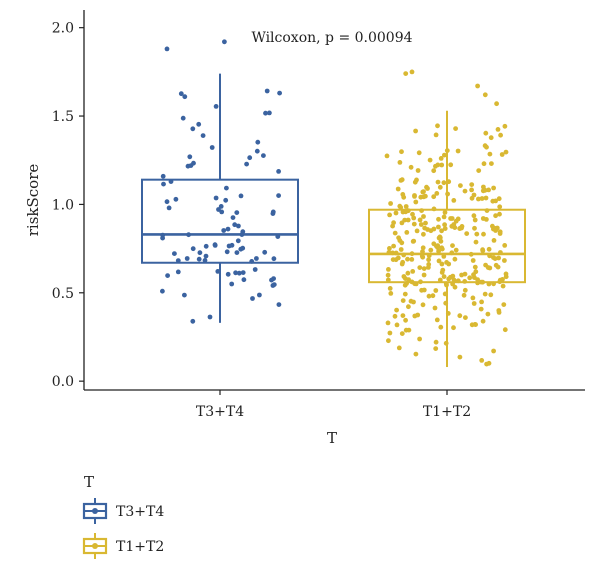 This screenshot has height=584, width=600. Describe the element at coordinates (63, 294) in the screenshot. I see `y-tick-label: 0.5` at that location.